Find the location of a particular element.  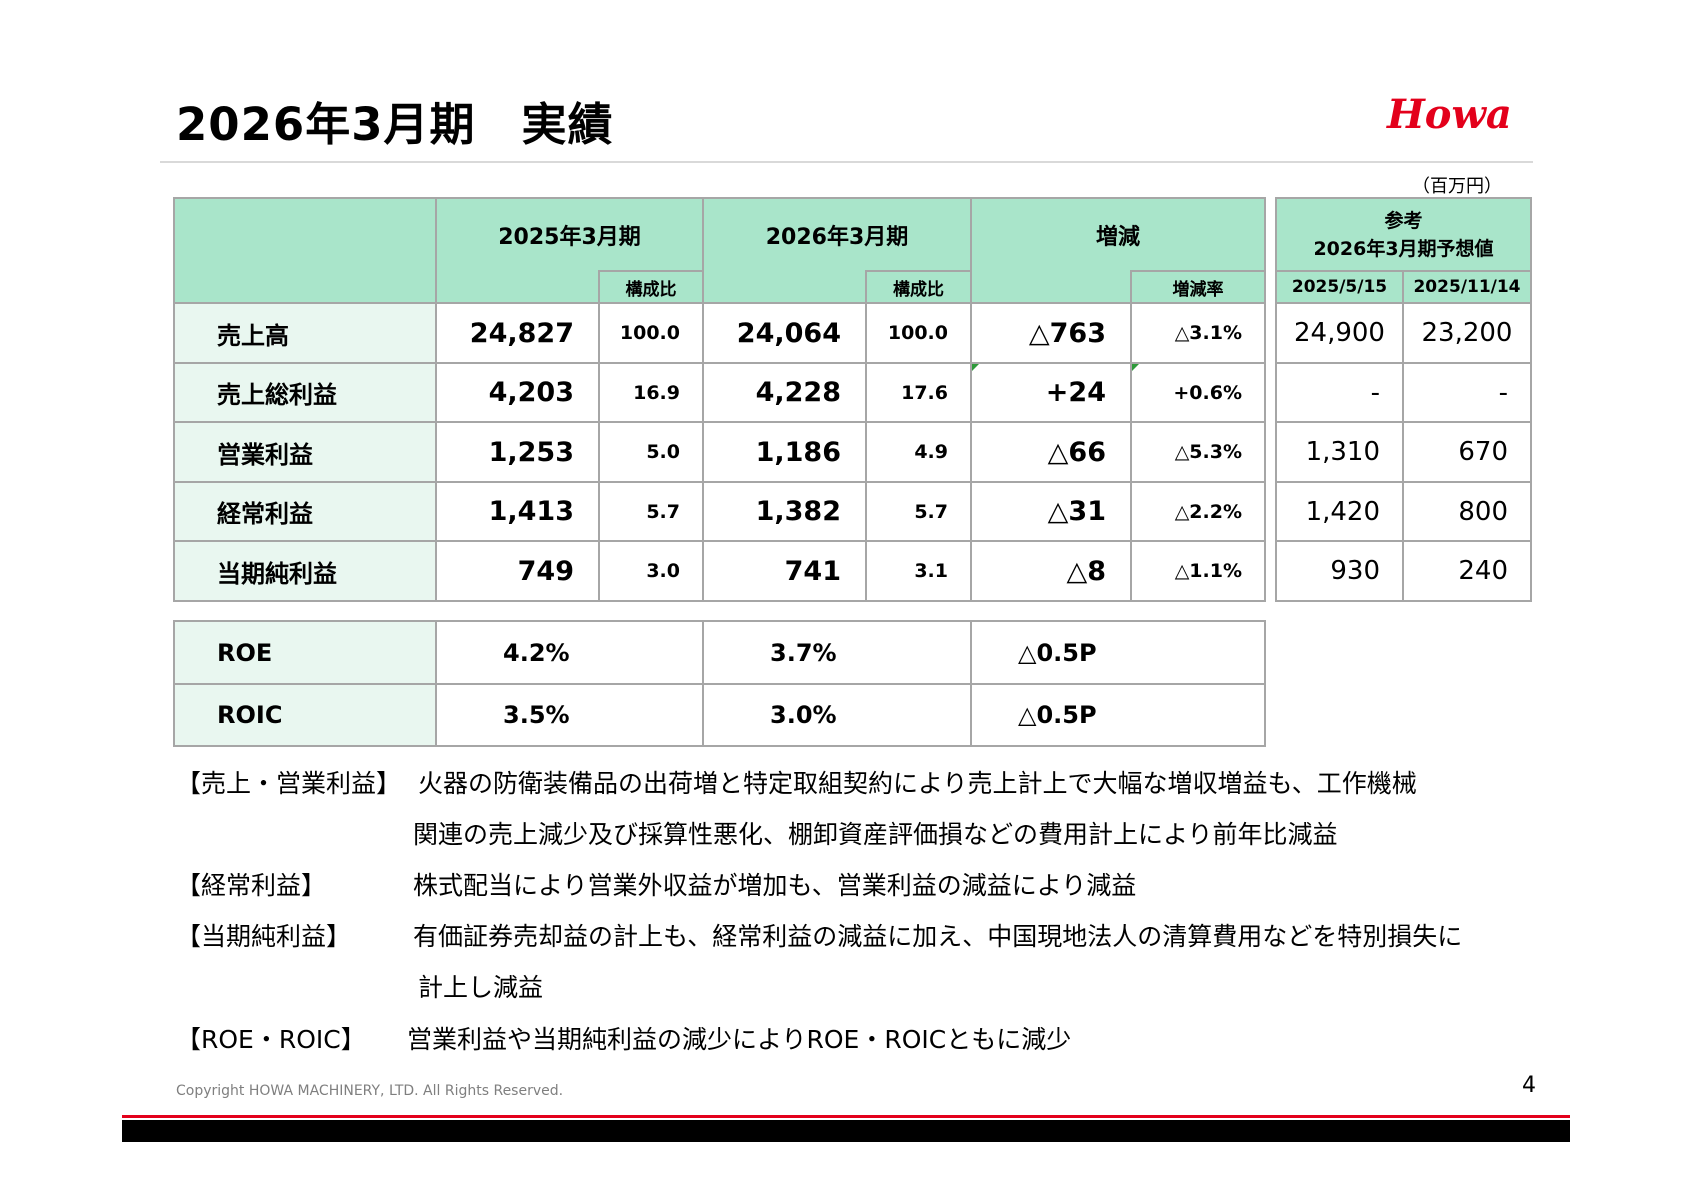

fy2025-value: 24,827 is located at coordinates (517, 333).